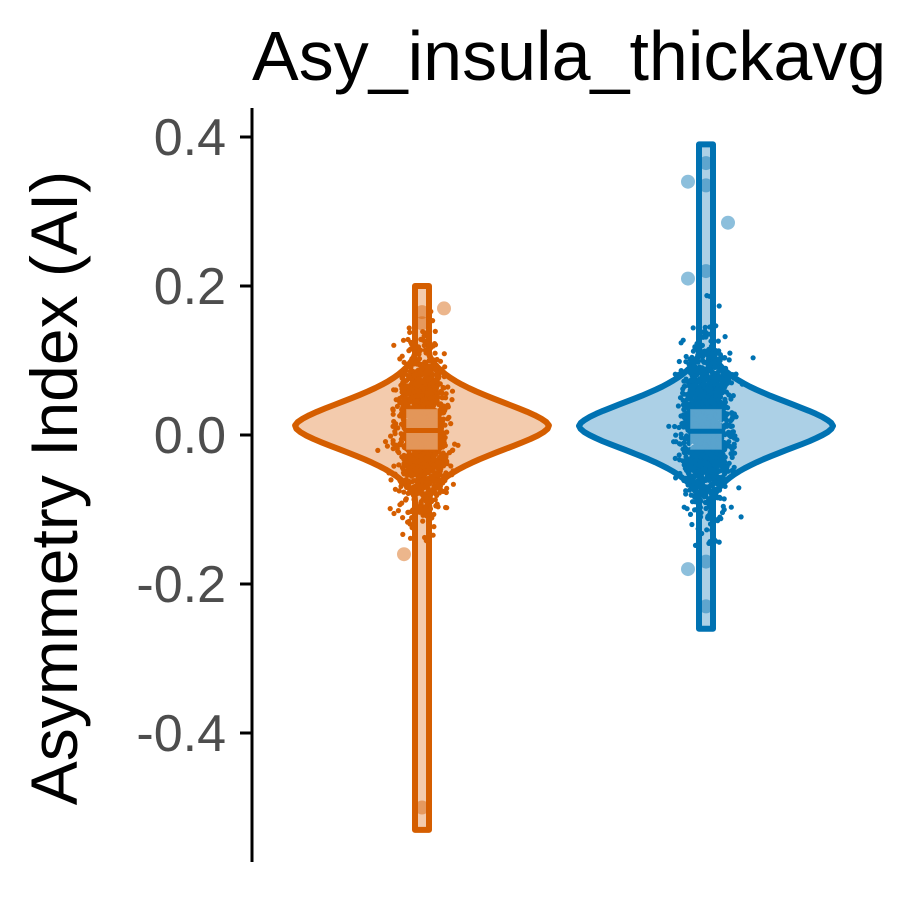 The image size is (900, 900). Describe the element at coordinates (422, 323) in the screenshot. I see `outlier-point` at that location.